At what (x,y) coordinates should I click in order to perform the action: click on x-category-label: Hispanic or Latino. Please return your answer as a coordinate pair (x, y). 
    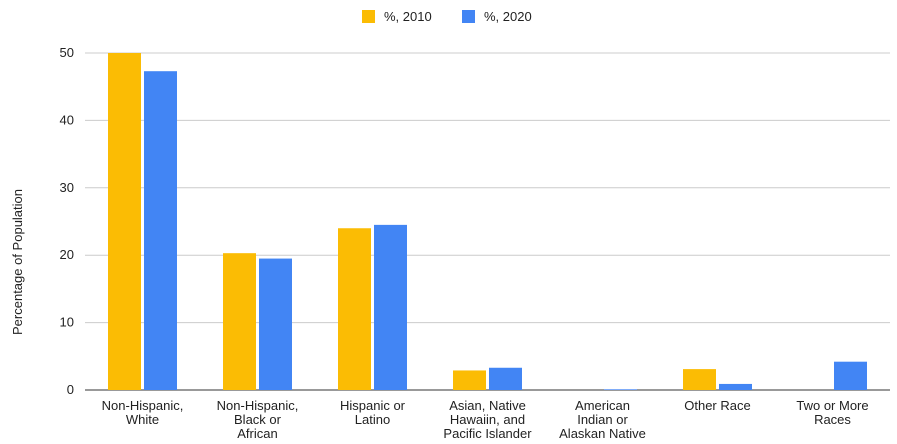
    Looking at the image, I should click on (373, 412).